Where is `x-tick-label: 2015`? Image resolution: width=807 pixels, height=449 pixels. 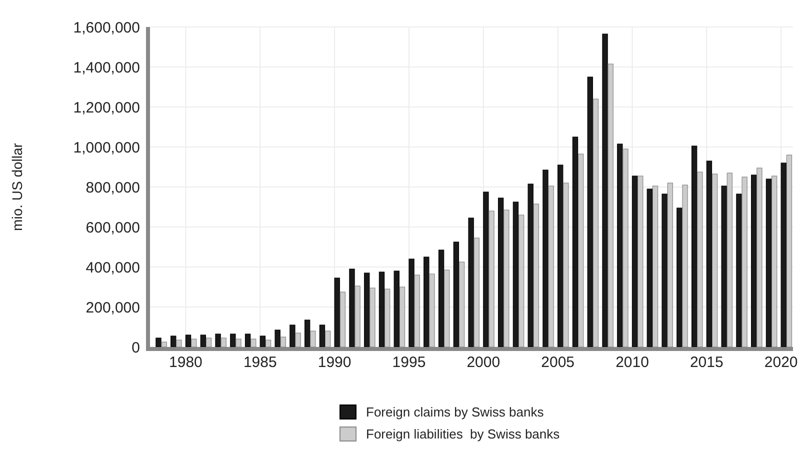
x-tick-label: 2015 is located at coordinates (707, 362).